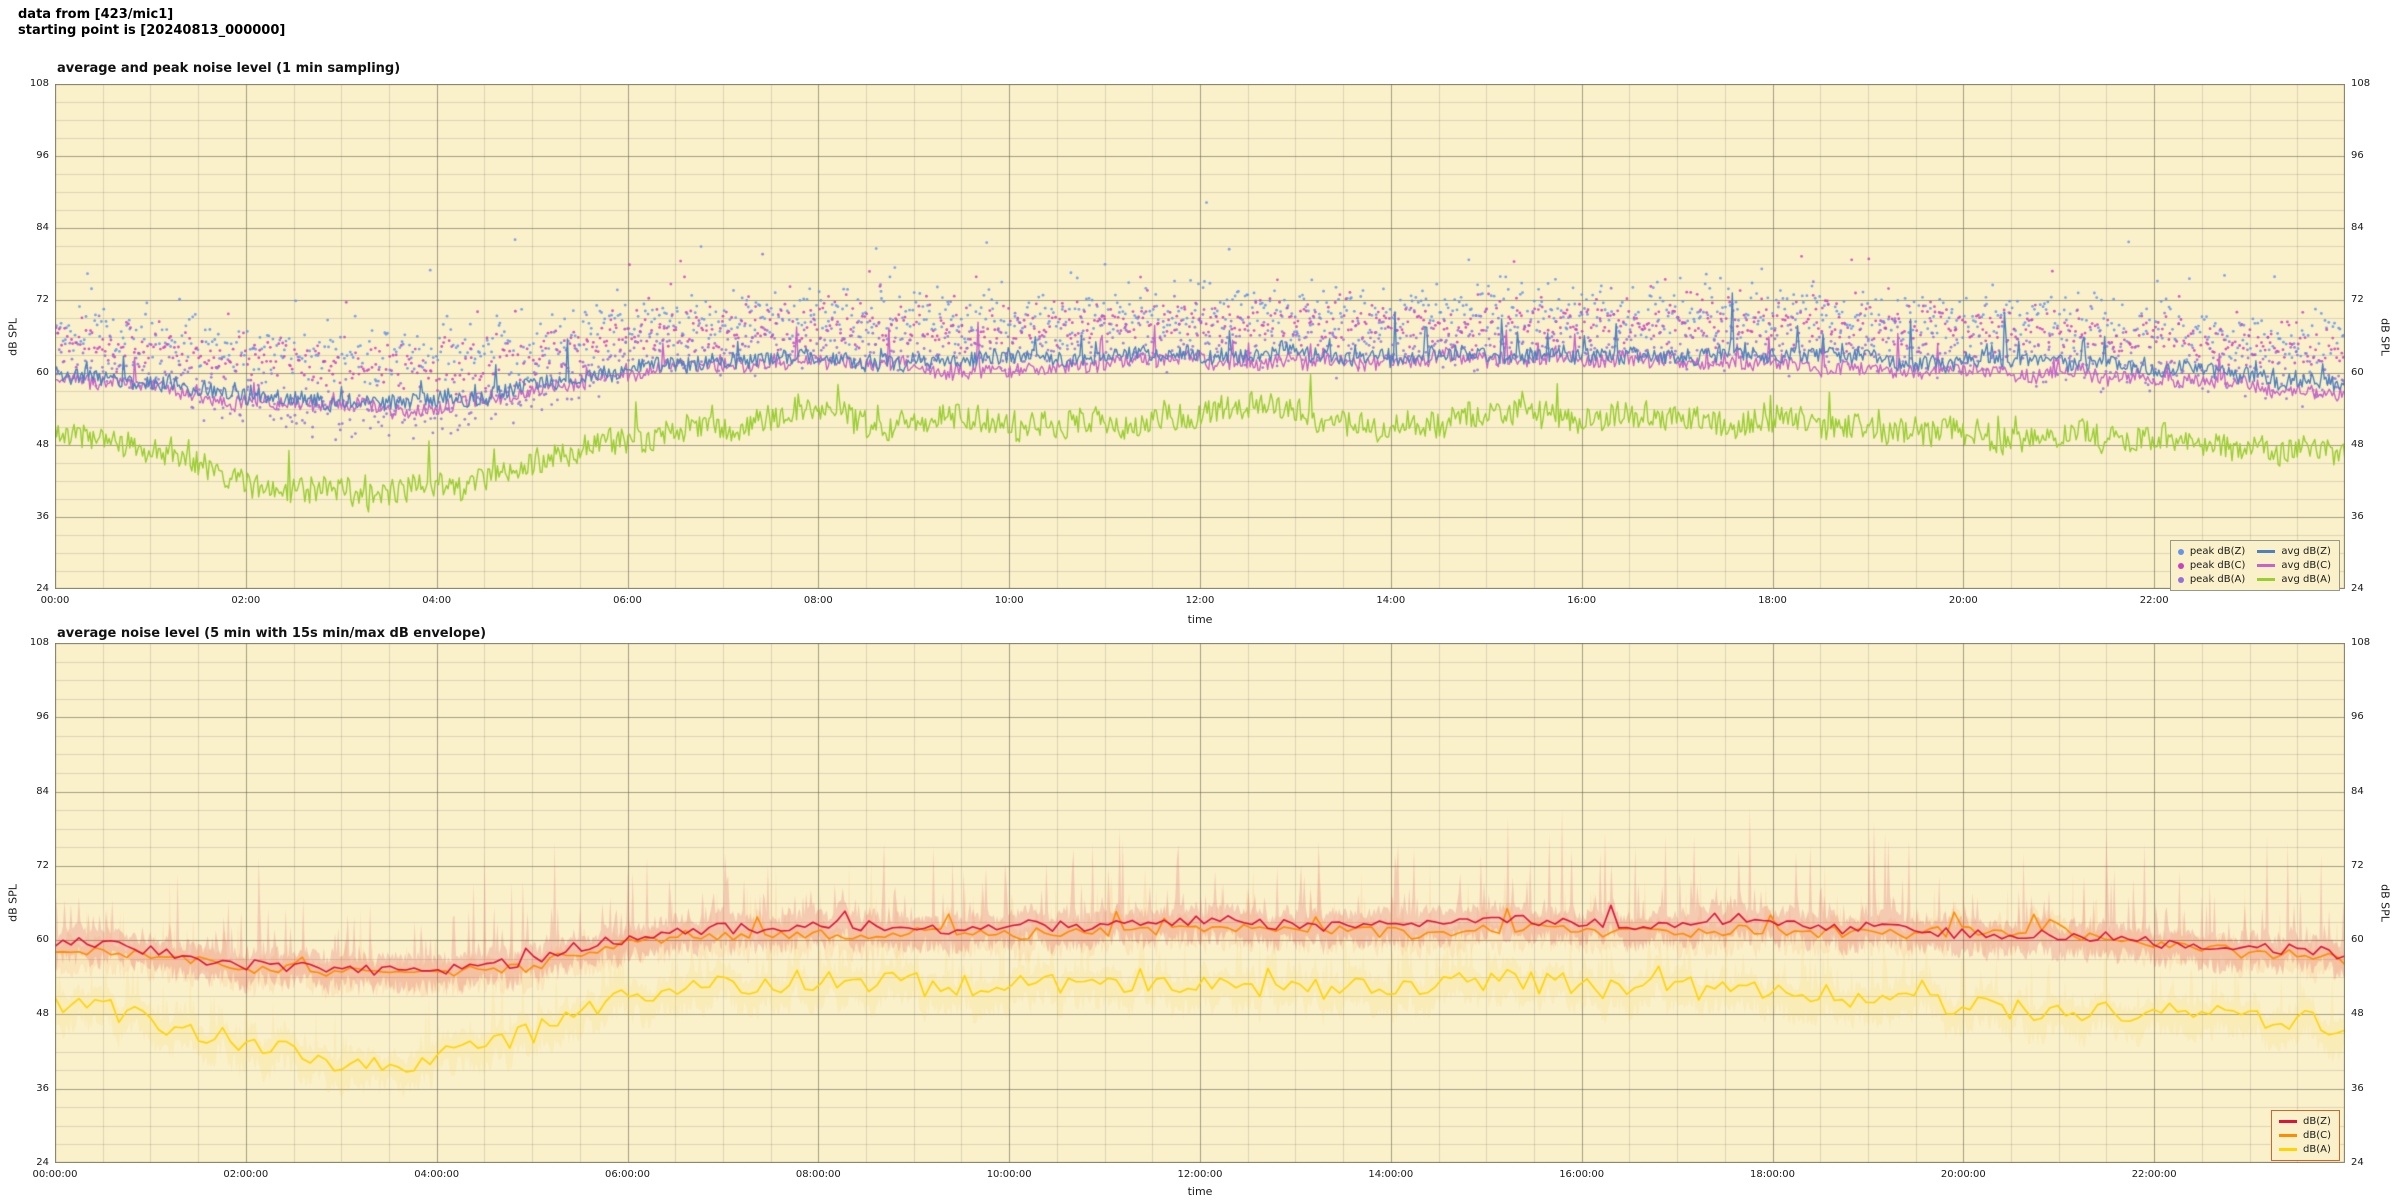 The image size is (2400, 1200). I want to click on x-tick-label: 02:00, so click(246, 600).